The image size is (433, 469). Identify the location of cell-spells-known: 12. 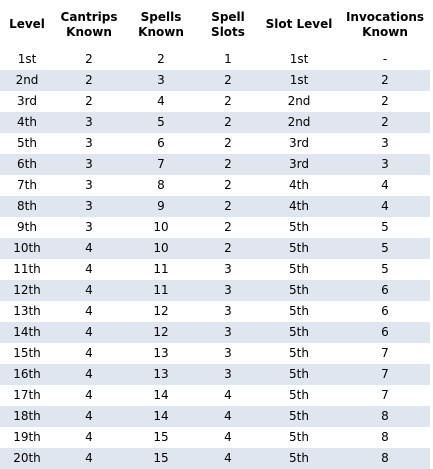
(161, 311).